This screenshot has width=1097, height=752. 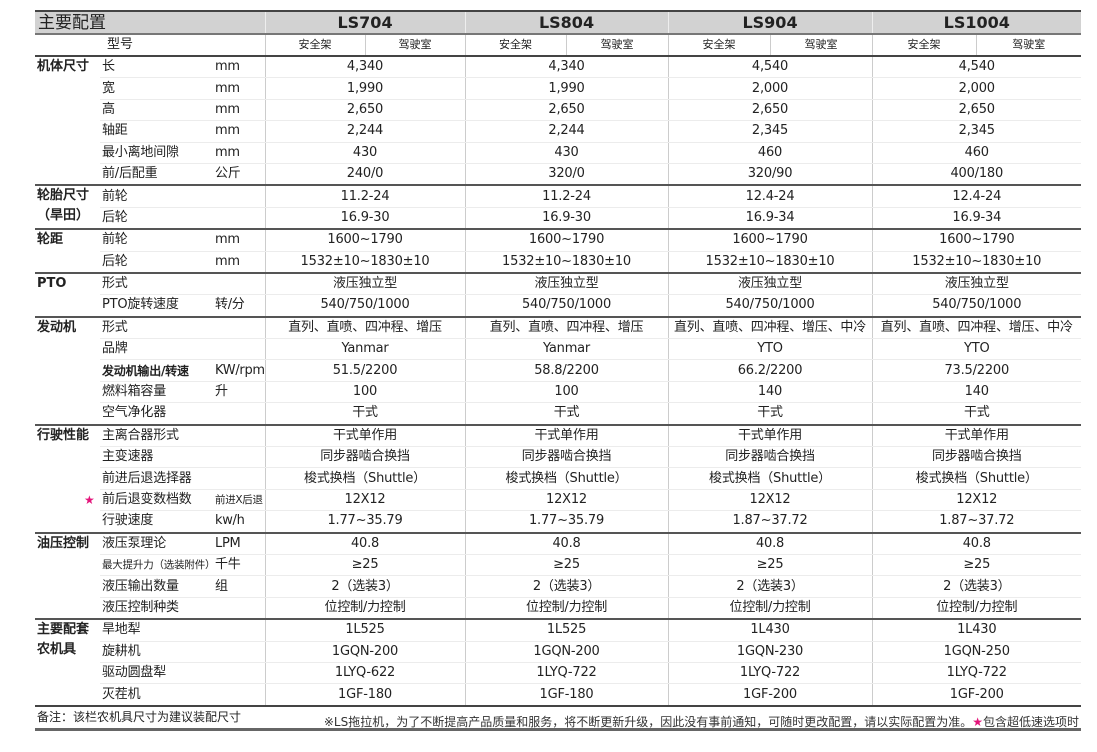 What do you see at coordinates (115, 284) in the screenshot?
I see `item-label: 形式` at bounding box center [115, 284].